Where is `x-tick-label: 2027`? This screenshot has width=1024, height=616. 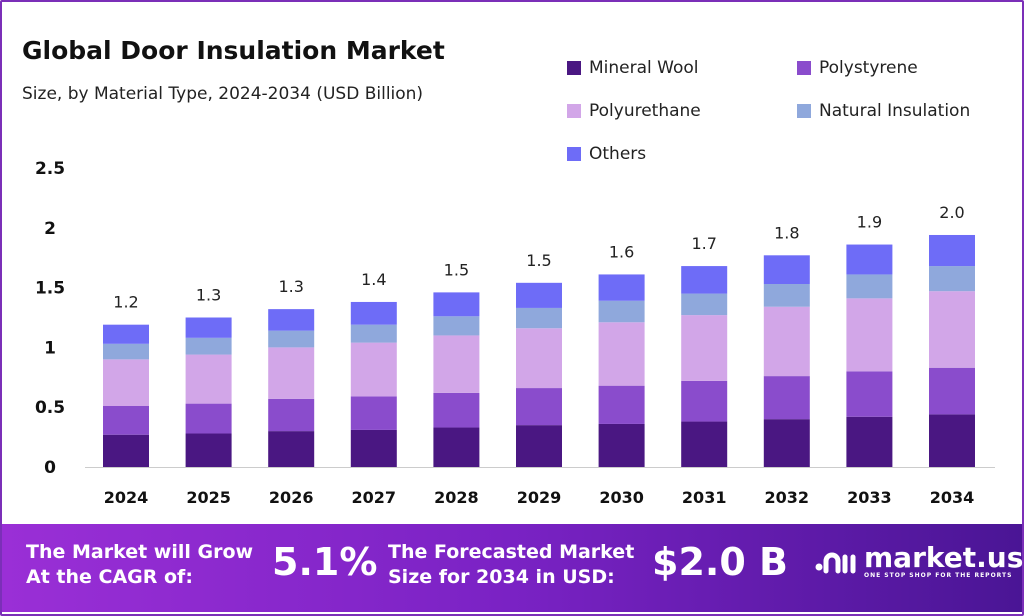 x-tick-label: 2027 is located at coordinates (374, 497).